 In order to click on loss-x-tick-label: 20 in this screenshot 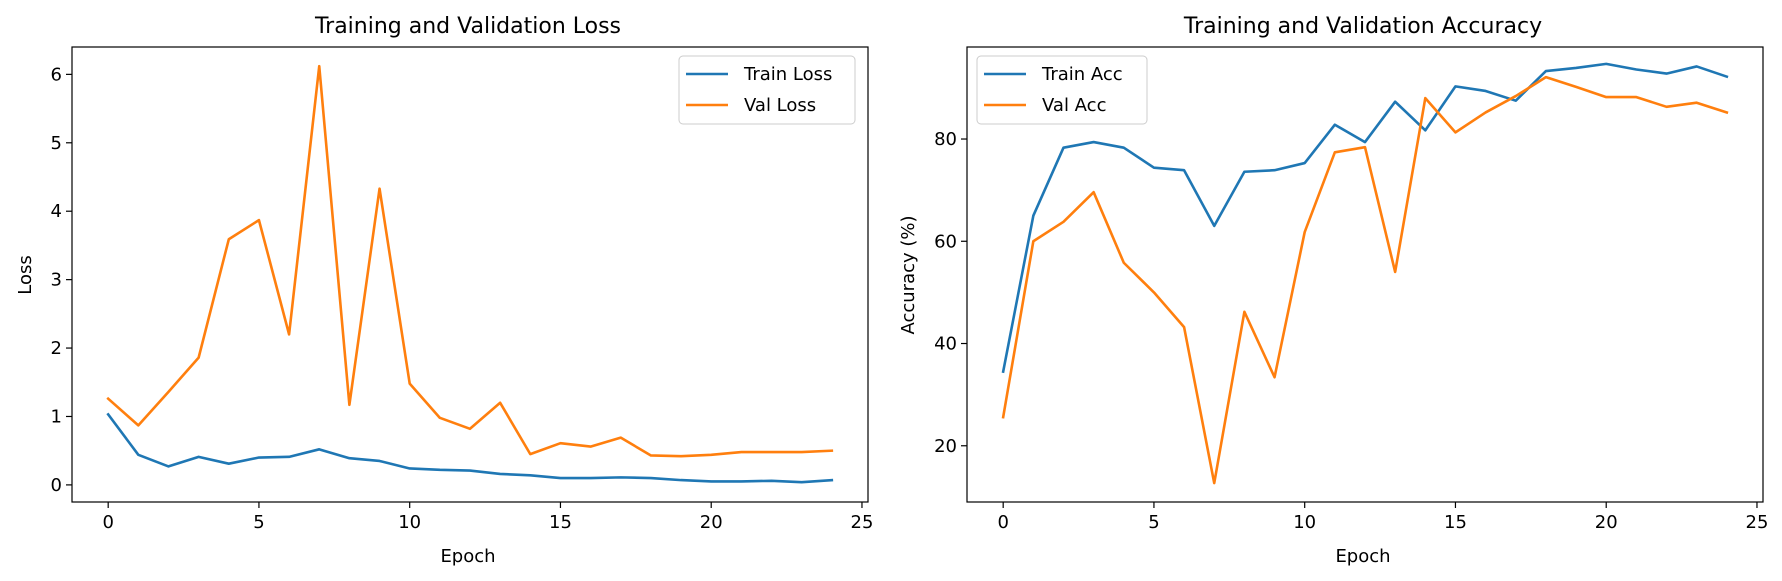, I will do `click(711, 522)`.